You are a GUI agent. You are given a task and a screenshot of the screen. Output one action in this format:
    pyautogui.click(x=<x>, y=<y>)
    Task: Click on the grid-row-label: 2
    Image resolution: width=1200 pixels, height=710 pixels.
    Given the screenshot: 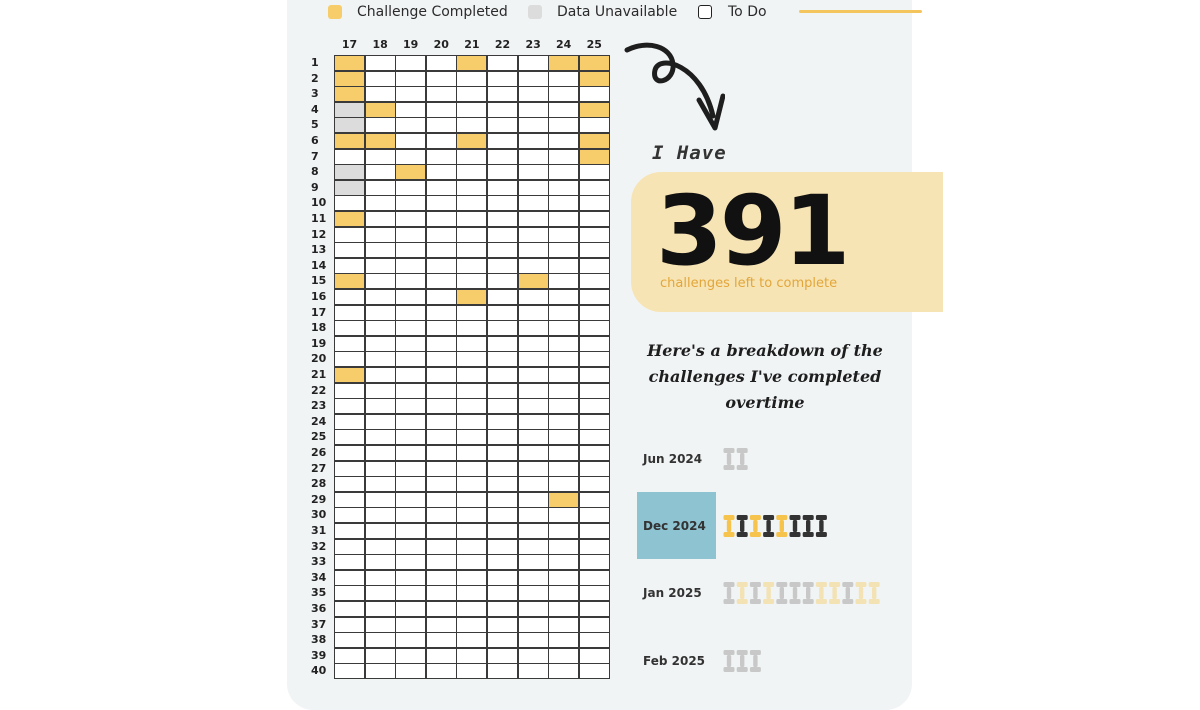 What is the action you would take?
    pyautogui.click(x=315, y=78)
    